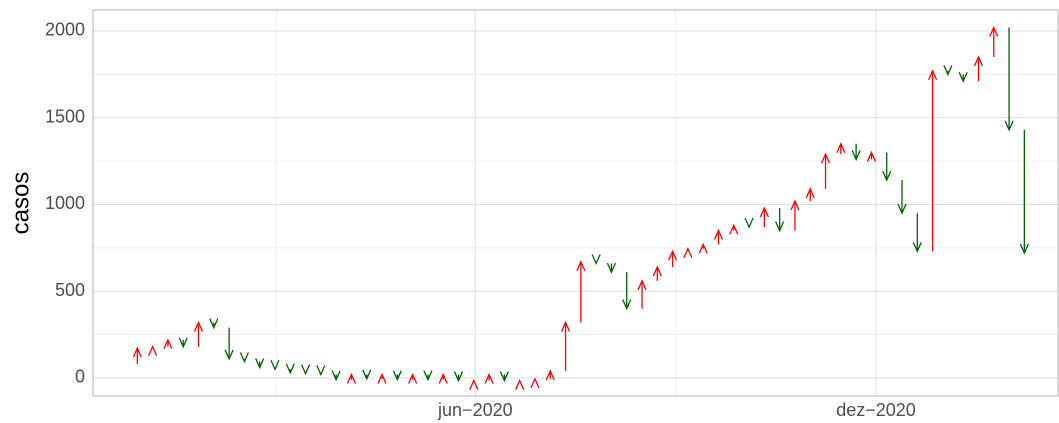 The image size is (1059, 423). Describe the element at coordinates (80, 377) in the screenshot. I see `y-tick-label: 0` at that location.